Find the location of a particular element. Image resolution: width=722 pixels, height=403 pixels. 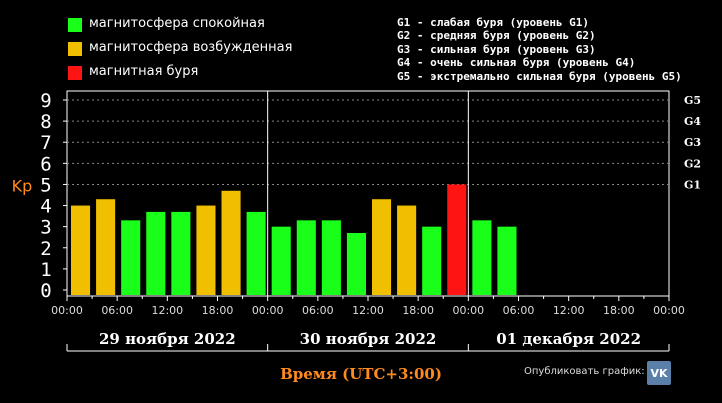

day-label: 01 декабря 2022 is located at coordinates (568, 339).